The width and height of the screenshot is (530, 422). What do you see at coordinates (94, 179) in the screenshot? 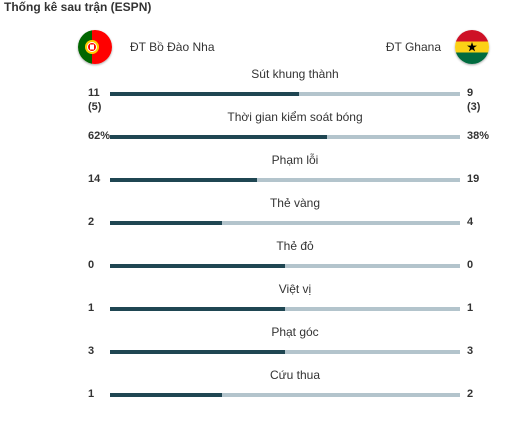
I see `home-value: 14` at bounding box center [94, 179].